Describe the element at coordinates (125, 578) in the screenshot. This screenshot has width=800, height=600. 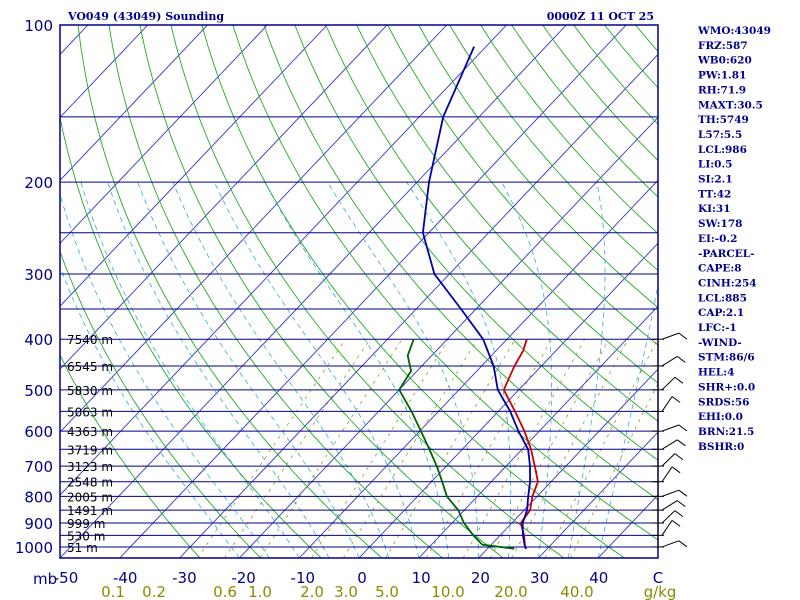
I see `temperature-tick-label: -40` at that location.